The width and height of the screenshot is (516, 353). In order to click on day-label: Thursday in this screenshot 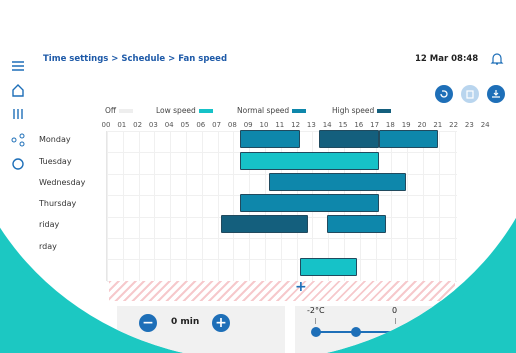, I will do `click(58, 203)`.